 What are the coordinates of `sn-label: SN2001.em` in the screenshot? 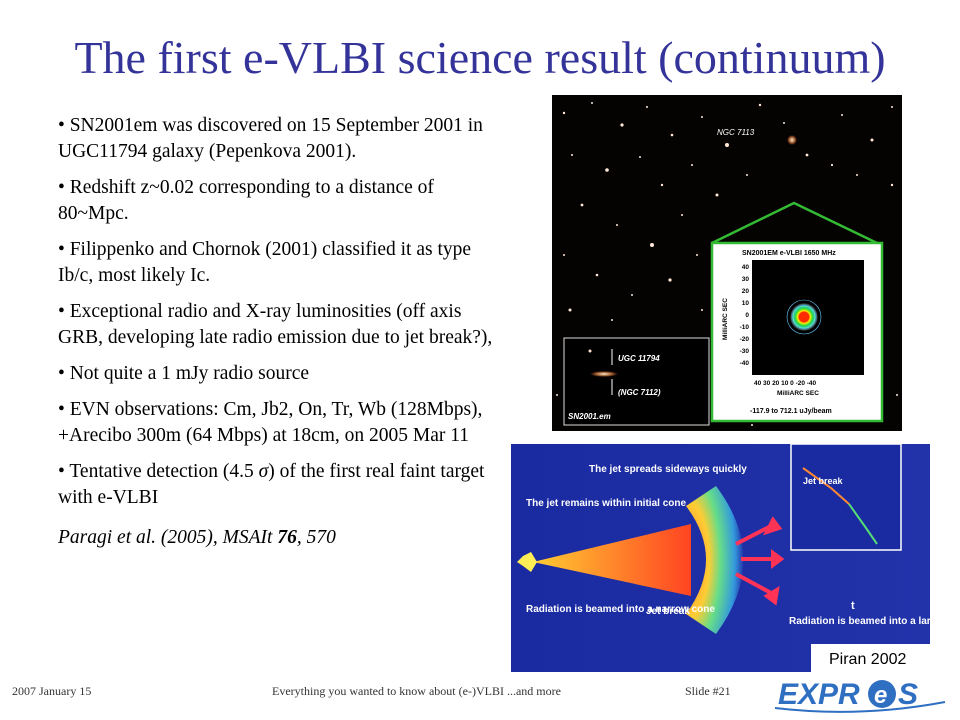 It's located at (589, 416).